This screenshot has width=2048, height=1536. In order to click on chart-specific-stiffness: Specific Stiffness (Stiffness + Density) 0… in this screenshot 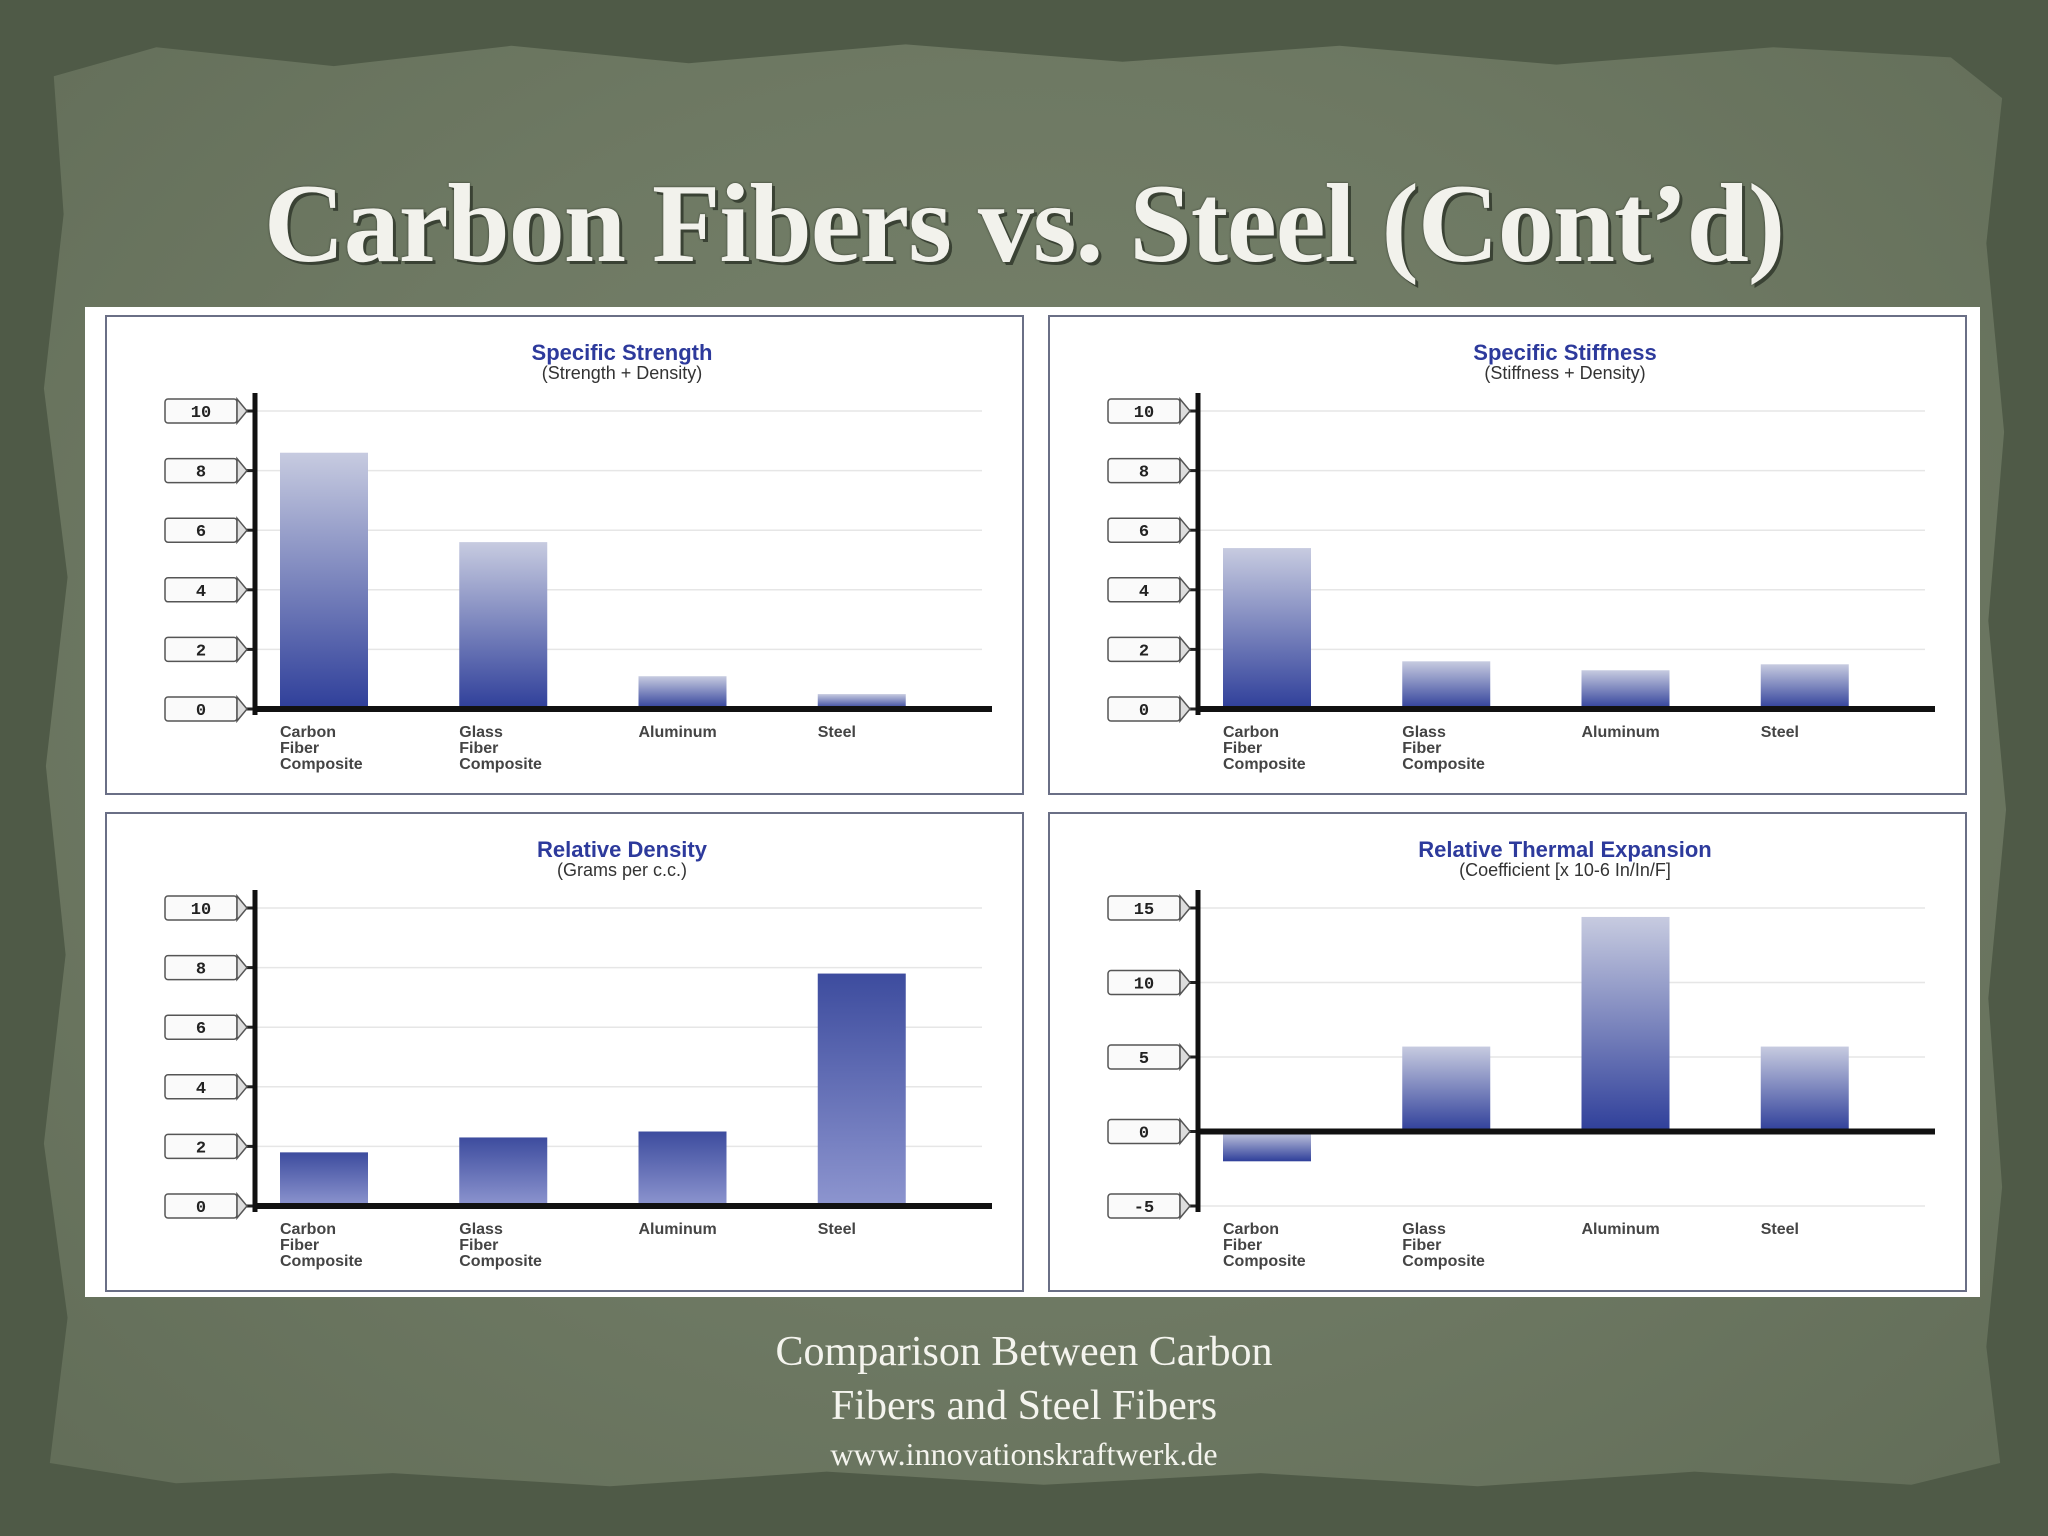, I will do `click(1507, 555)`.